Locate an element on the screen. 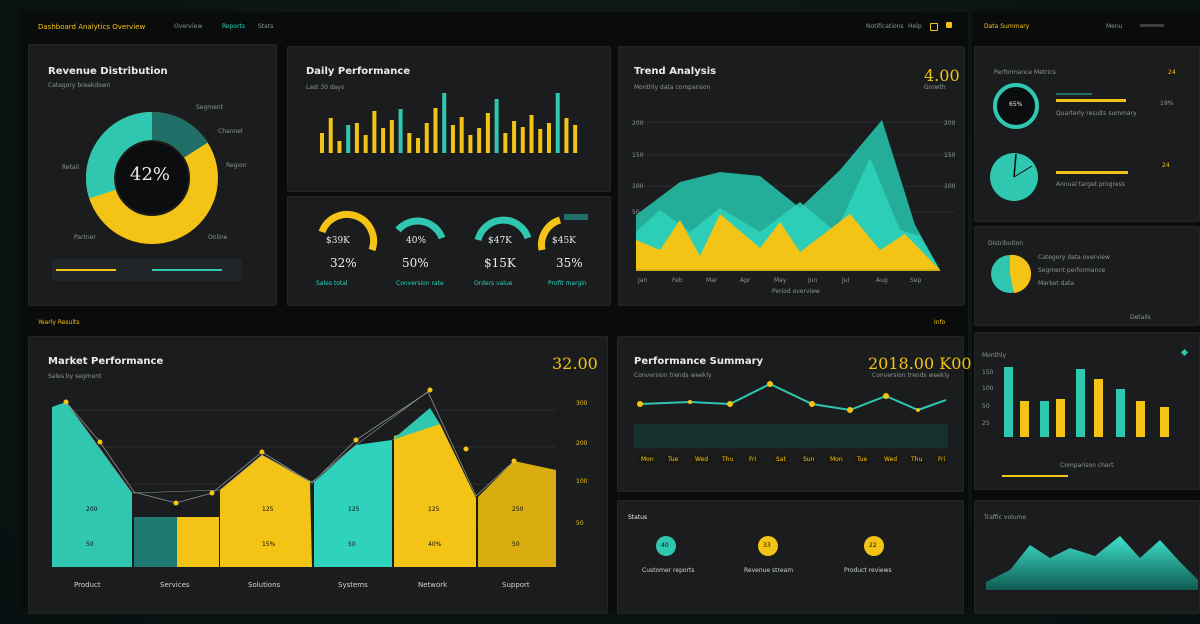 This screenshot has height=624, width=1200. gauge-4-pct: 35% is located at coordinates (569, 263).